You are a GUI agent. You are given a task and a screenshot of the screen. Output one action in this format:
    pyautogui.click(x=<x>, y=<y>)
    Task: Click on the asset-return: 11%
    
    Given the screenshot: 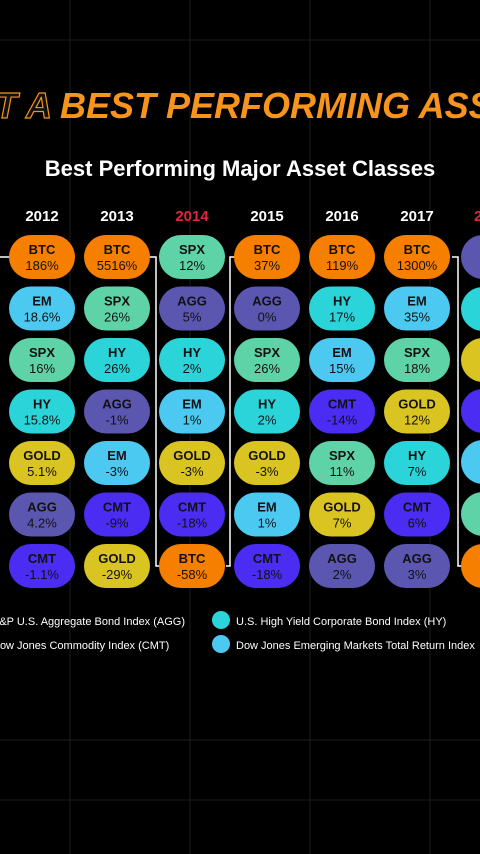 What is the action you would take?
    pyautogui.click(x=341, y=471)
    